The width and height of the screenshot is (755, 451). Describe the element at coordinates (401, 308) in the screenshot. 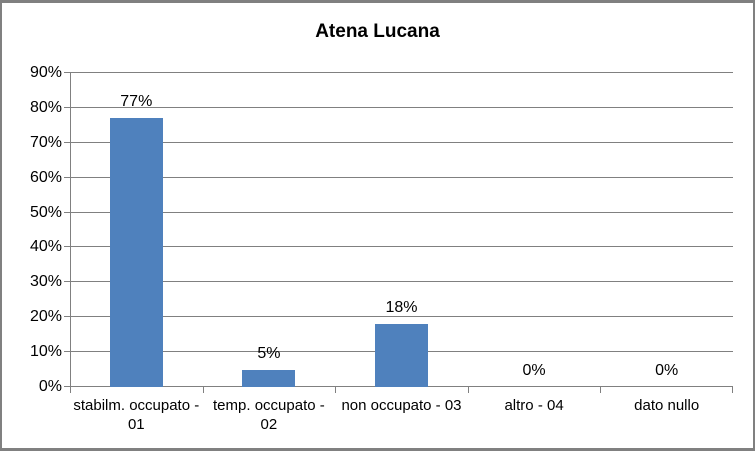

I see `bar-value-label: 18%` at that location.